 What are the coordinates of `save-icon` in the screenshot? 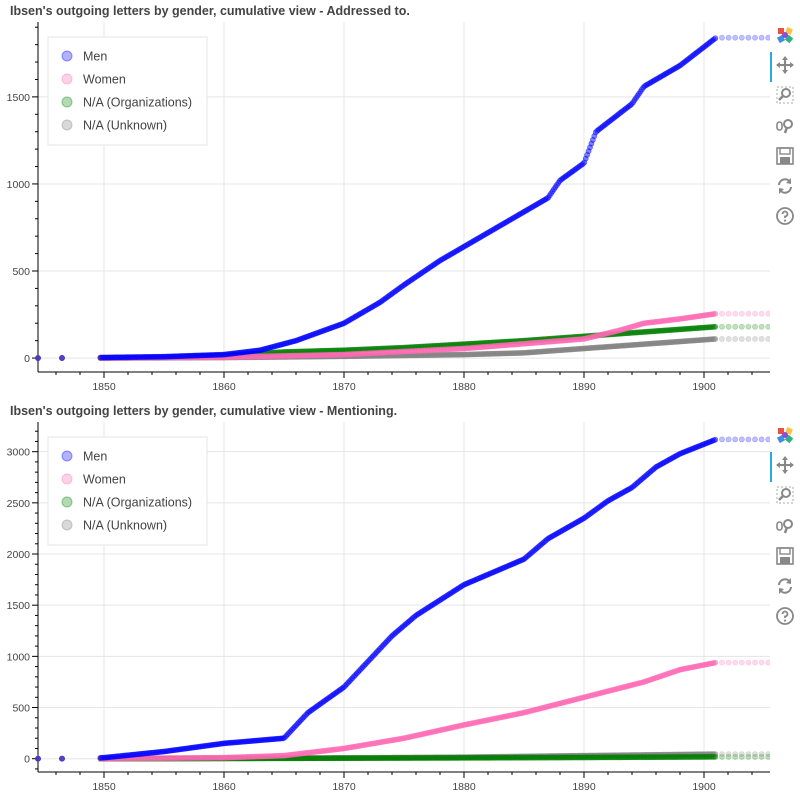 It's located at (785, 558).